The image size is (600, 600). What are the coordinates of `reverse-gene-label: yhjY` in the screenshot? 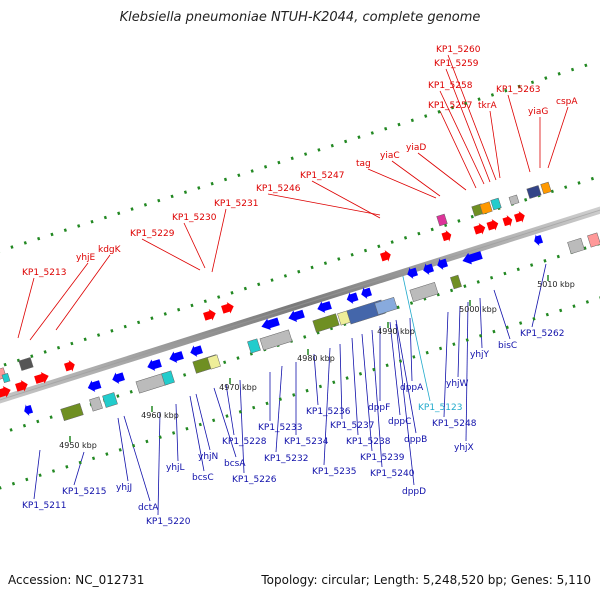 It's located at (480, 355).